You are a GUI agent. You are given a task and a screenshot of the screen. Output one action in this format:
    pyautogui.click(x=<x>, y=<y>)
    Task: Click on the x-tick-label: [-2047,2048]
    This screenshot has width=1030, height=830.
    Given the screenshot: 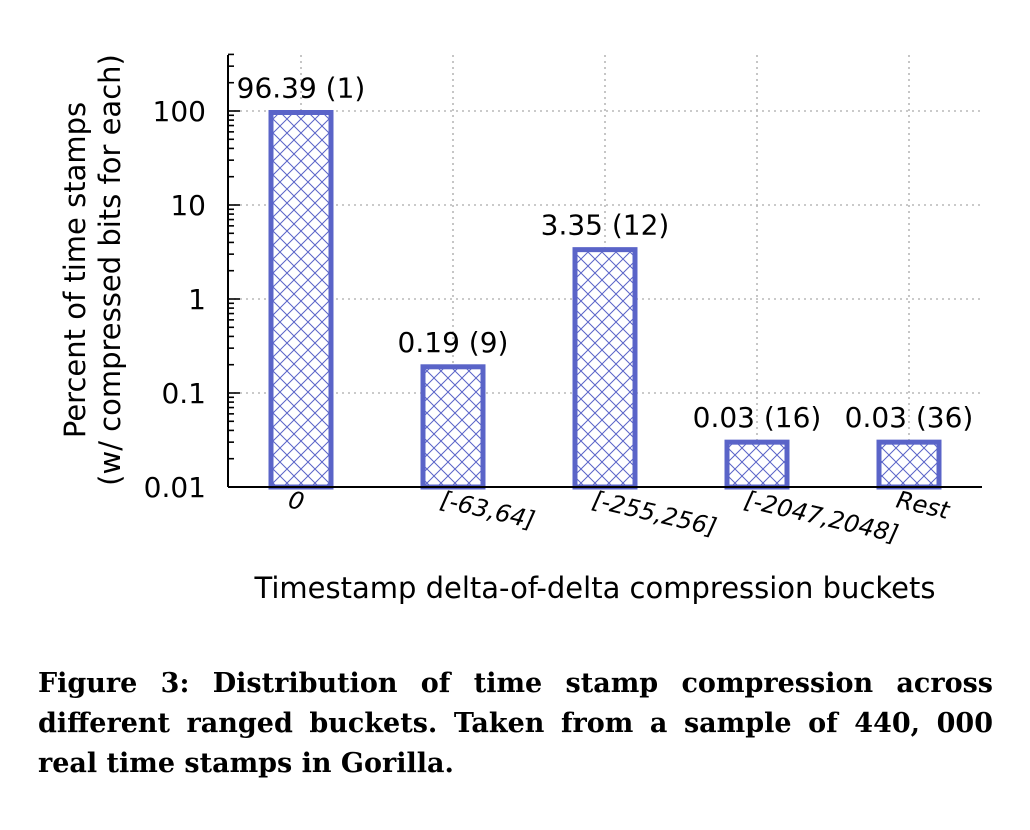 What is the action you would take?
    pyautogui.click(x=821, y=517)
    